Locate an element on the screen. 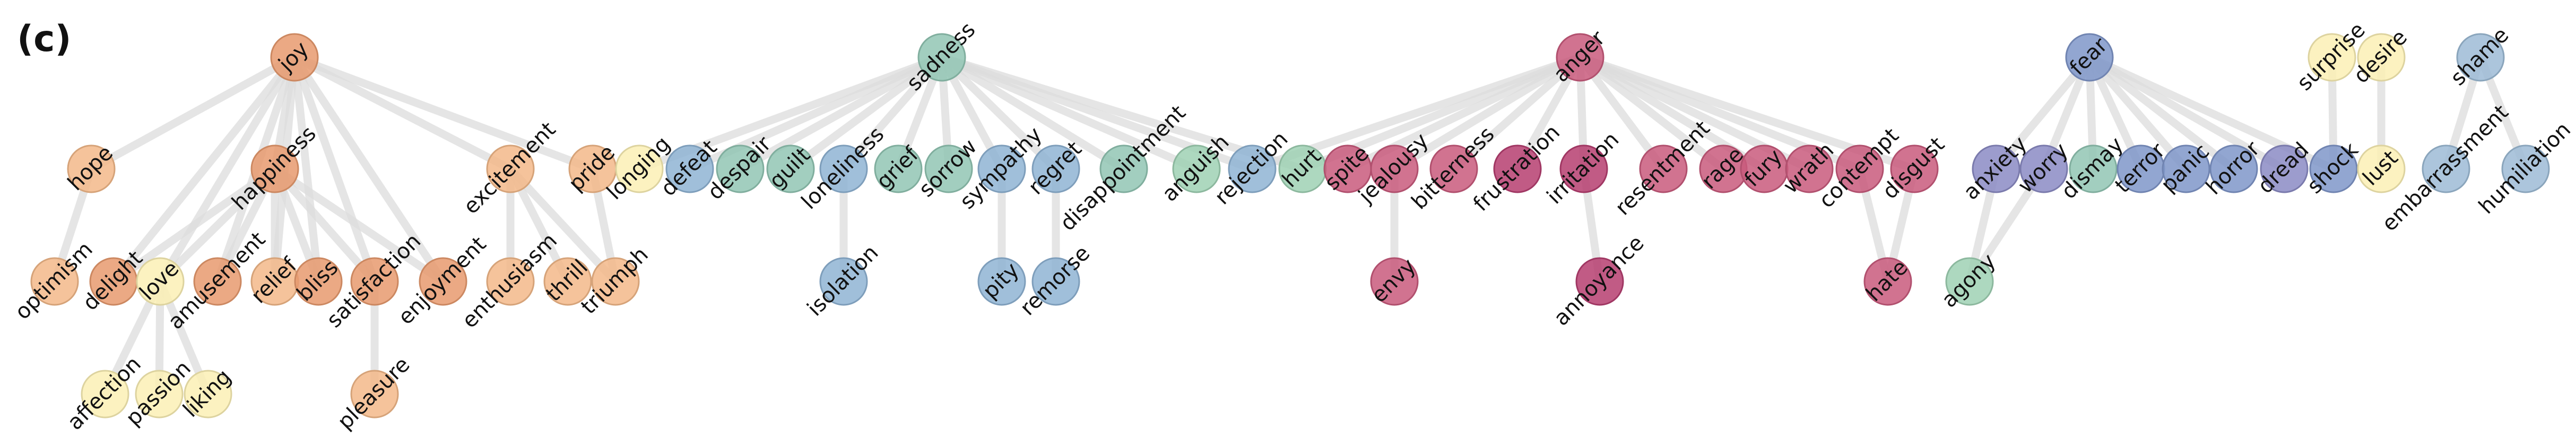 The height and width of the screenshot is (444, 2576). edge-fear-panic is located at coordinates (2137, 113).